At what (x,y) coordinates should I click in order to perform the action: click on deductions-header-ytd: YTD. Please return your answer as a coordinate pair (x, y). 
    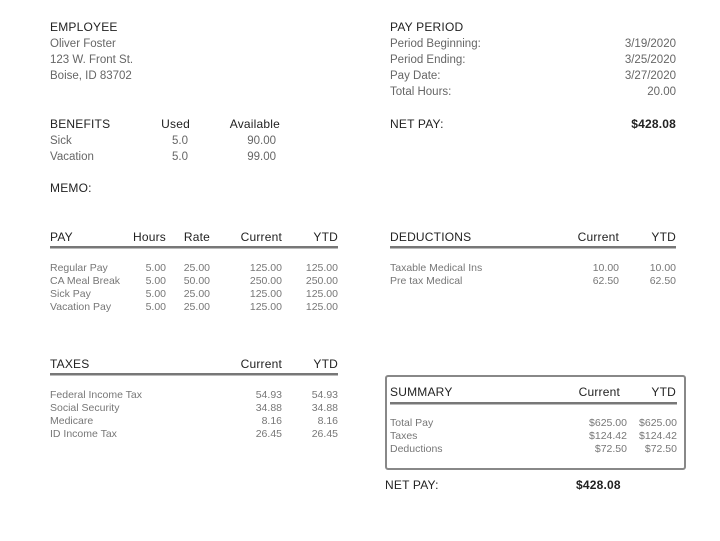
    Looking at the image, I should click on (663, 237).